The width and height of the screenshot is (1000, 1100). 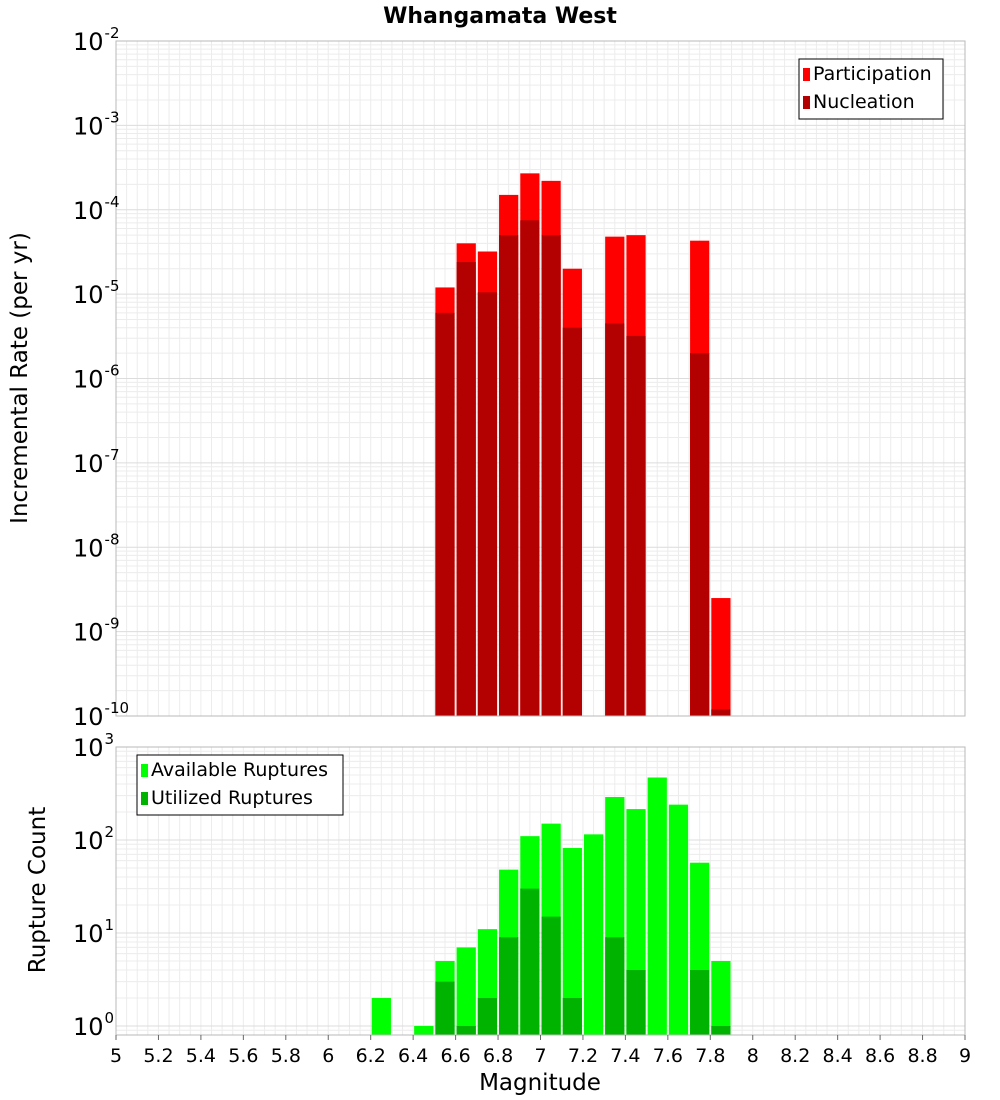 What do you see at coordinates (93, 932) in the screenshot?
I see `y-tick-label: 10¹` at bounding box center [93, 932].